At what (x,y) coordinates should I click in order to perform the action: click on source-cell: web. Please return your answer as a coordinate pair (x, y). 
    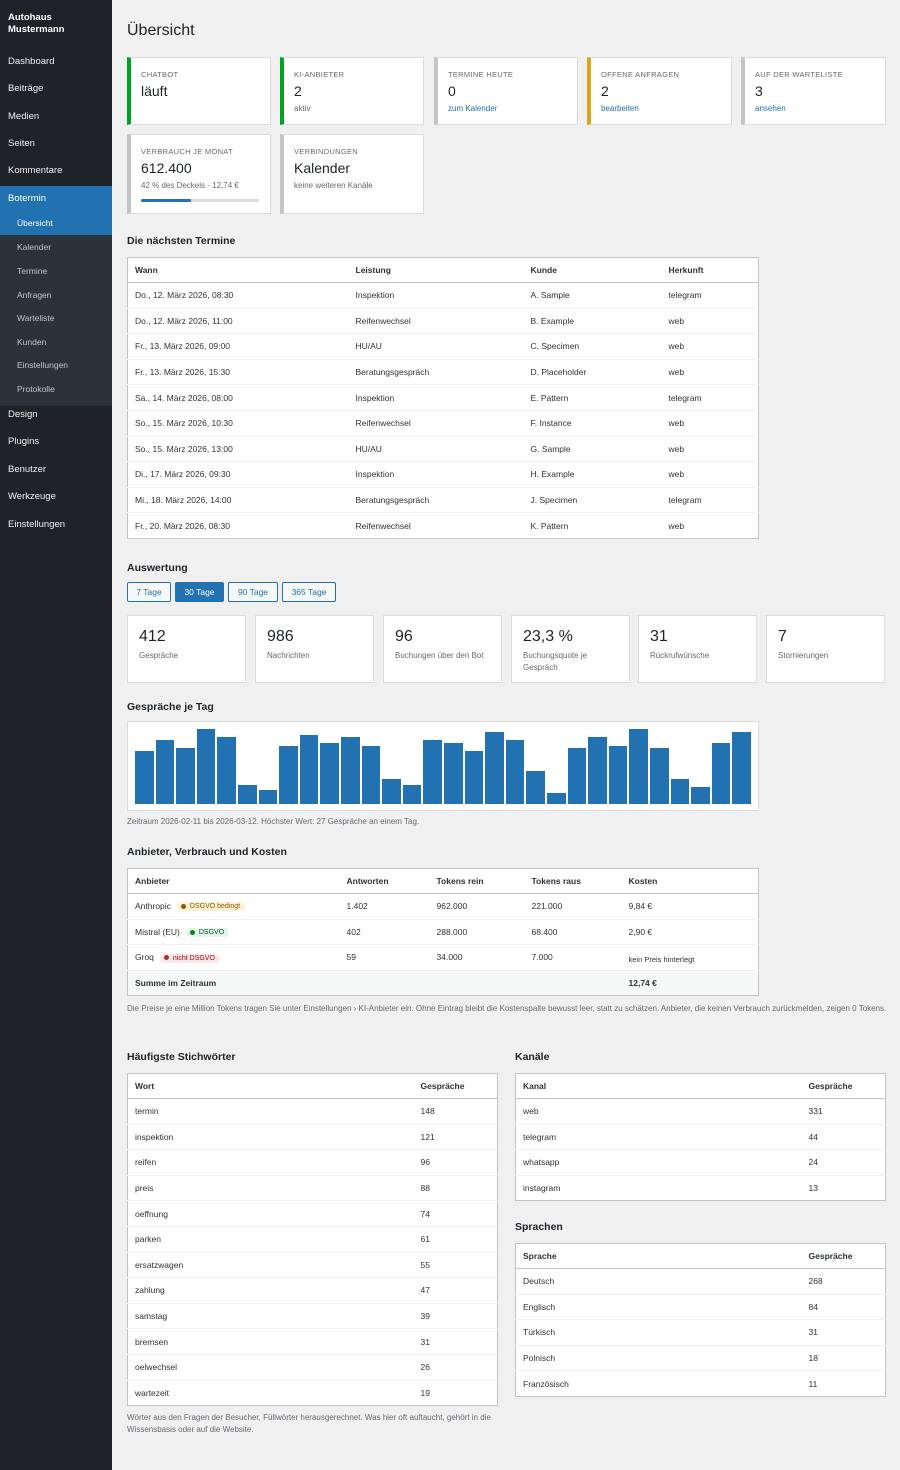
    Looking at the image, I should click on (710, 449).